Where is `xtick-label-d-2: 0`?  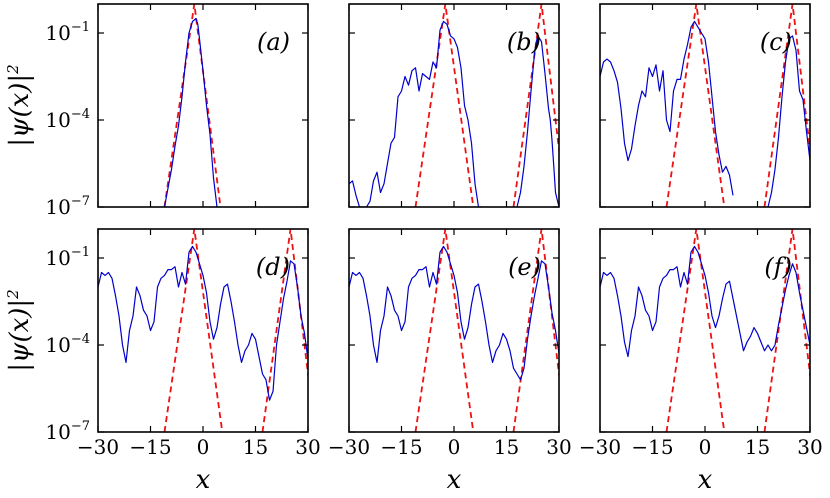
xtick-label-d-2: 0 is located at coordinates (203, 447).